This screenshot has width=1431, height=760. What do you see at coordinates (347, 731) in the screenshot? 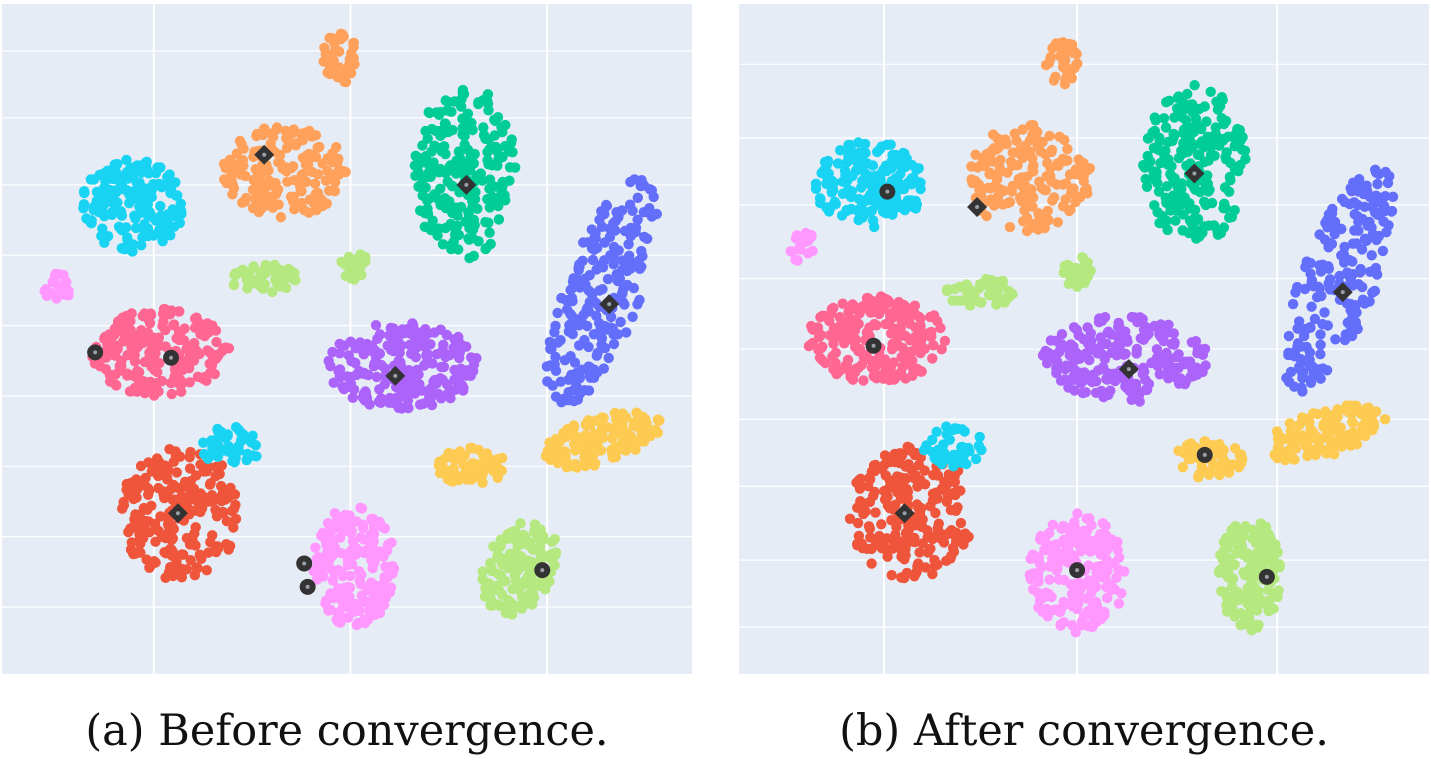
I see `caption-a: (a) Before convergence.` at bounding box center [347, 731].